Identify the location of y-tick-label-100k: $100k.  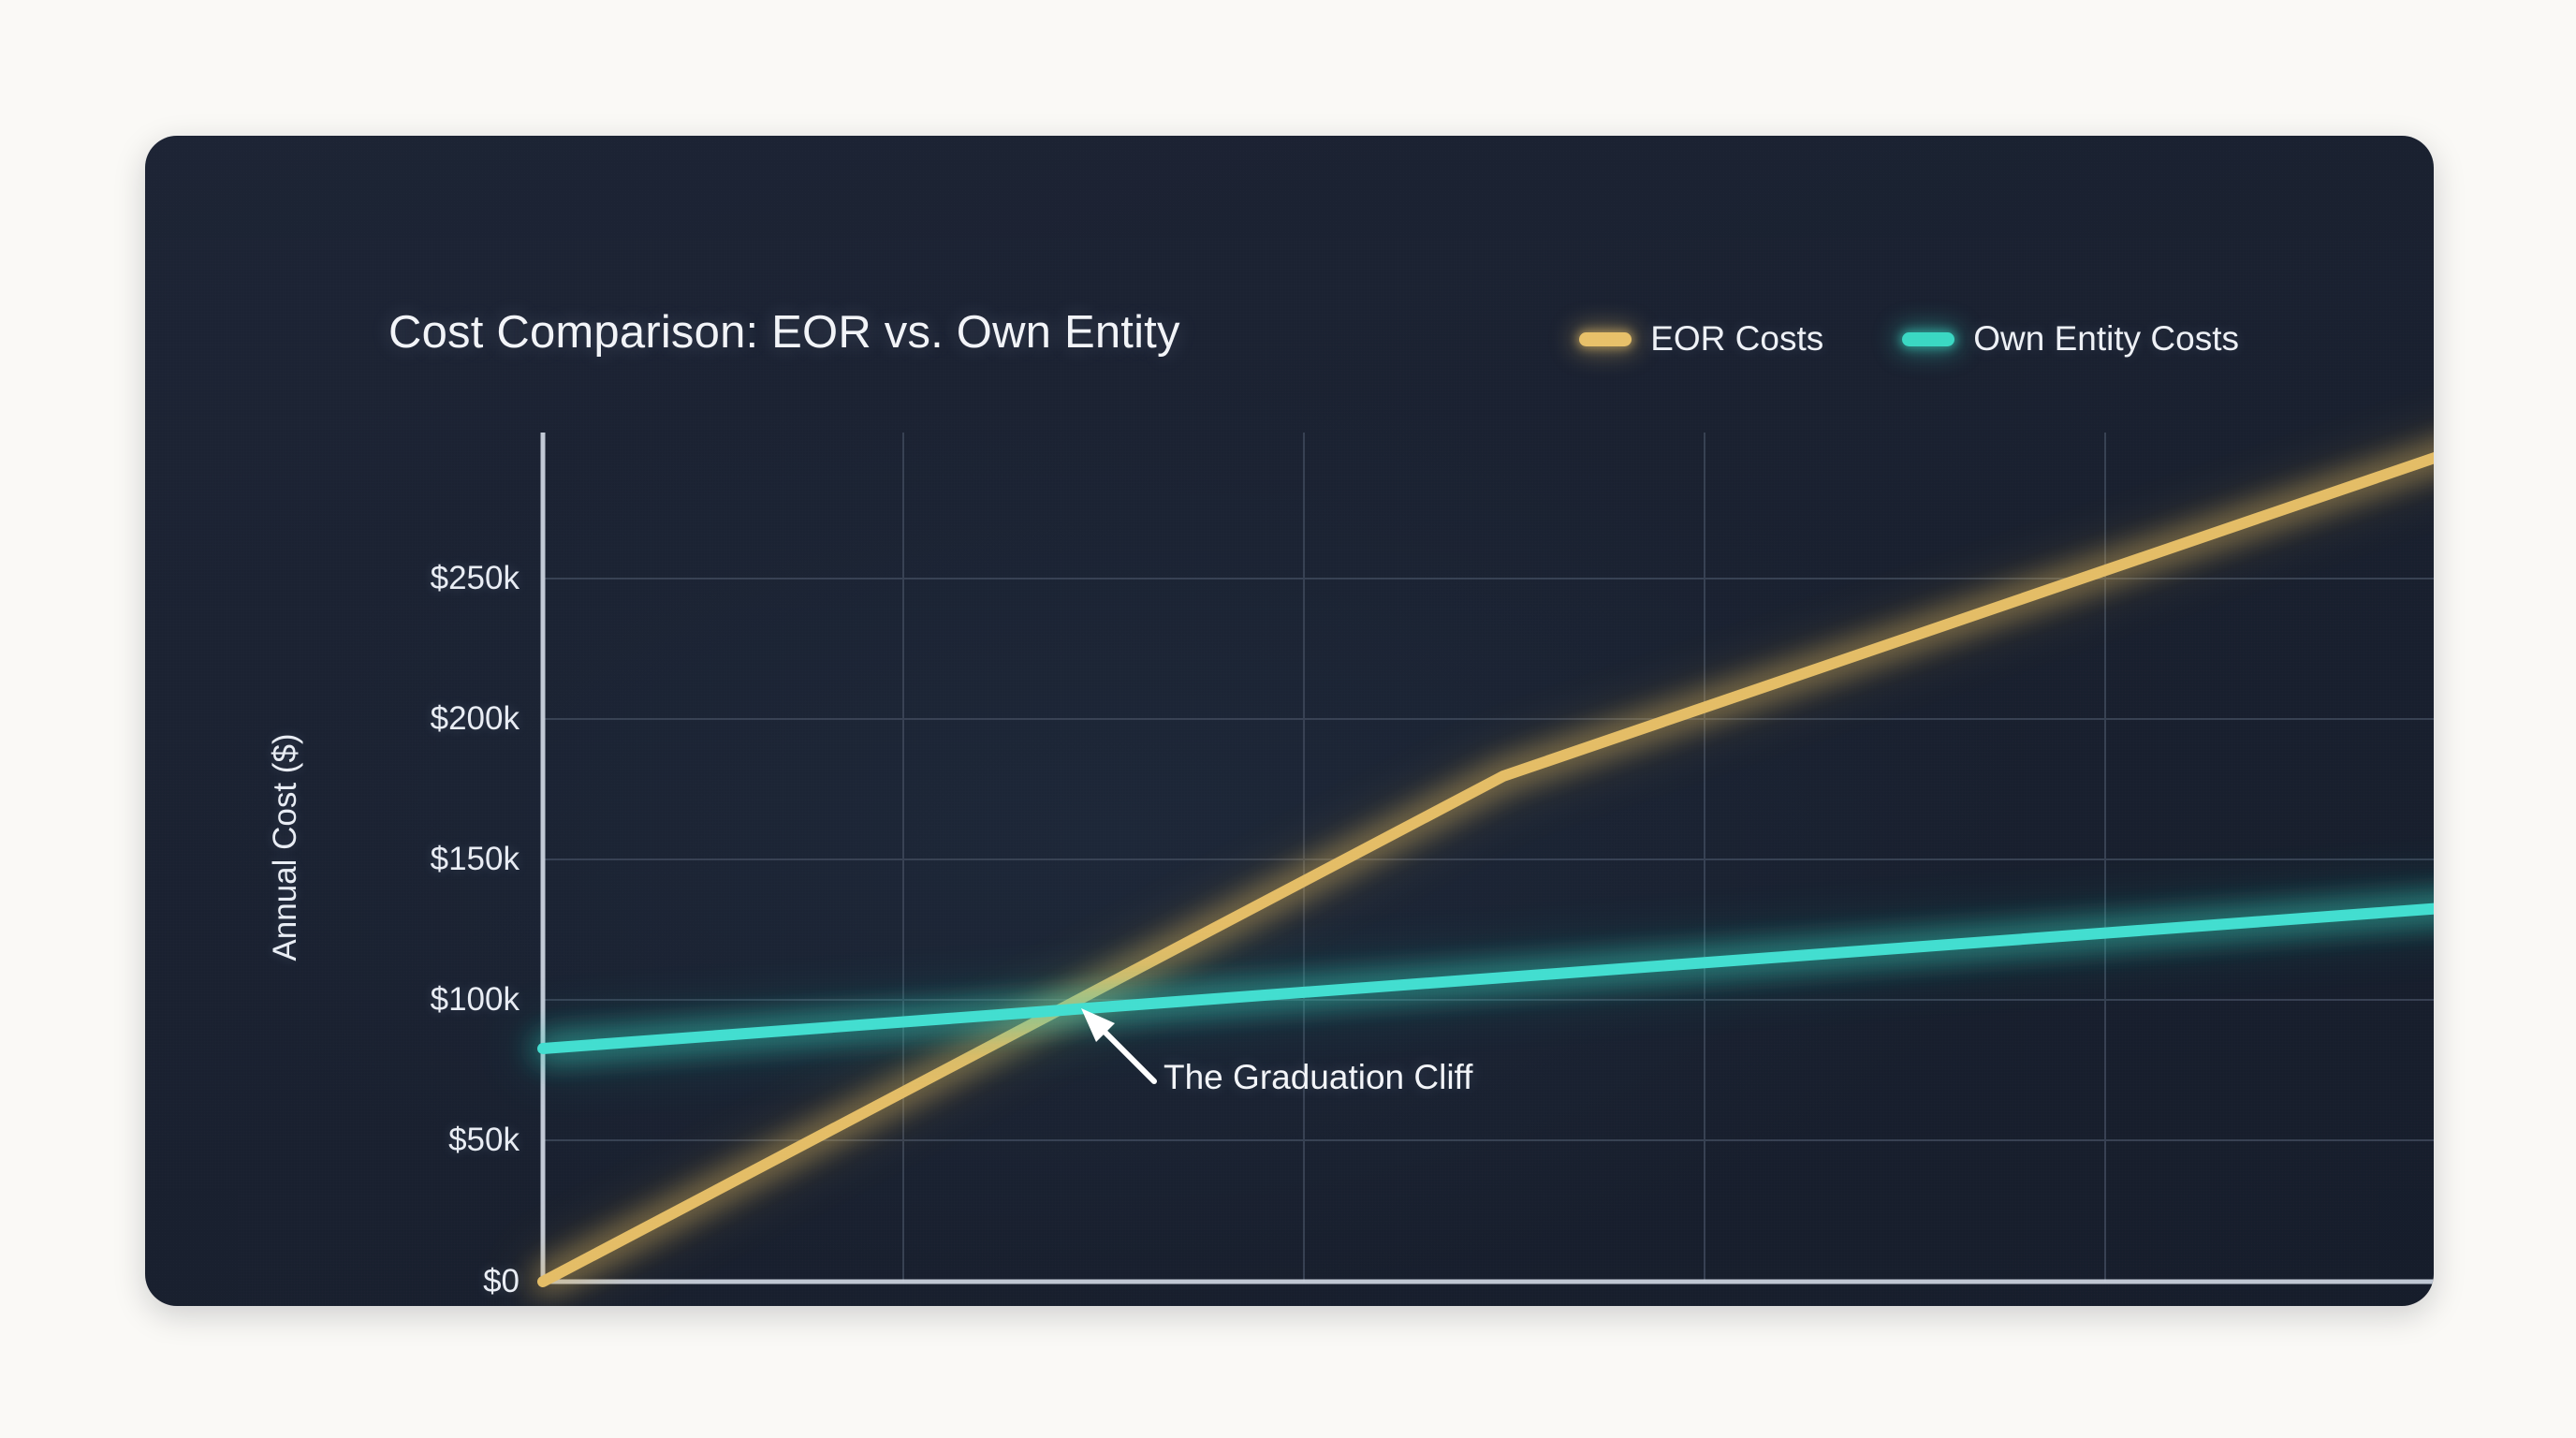
(475, 999).